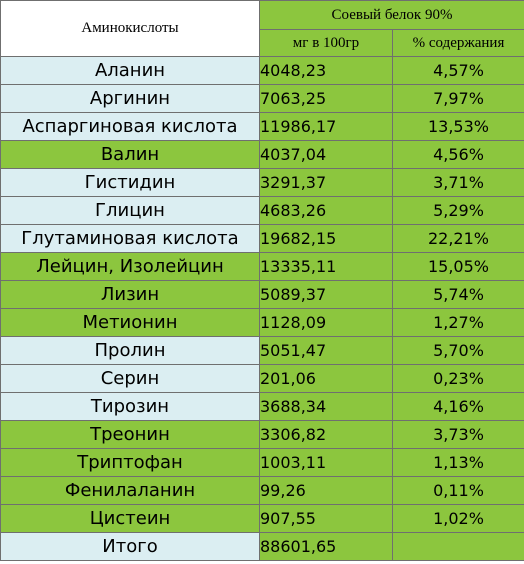  I want to click on table-row: Треонин 3306,82 3,73%, so click(262, 434).